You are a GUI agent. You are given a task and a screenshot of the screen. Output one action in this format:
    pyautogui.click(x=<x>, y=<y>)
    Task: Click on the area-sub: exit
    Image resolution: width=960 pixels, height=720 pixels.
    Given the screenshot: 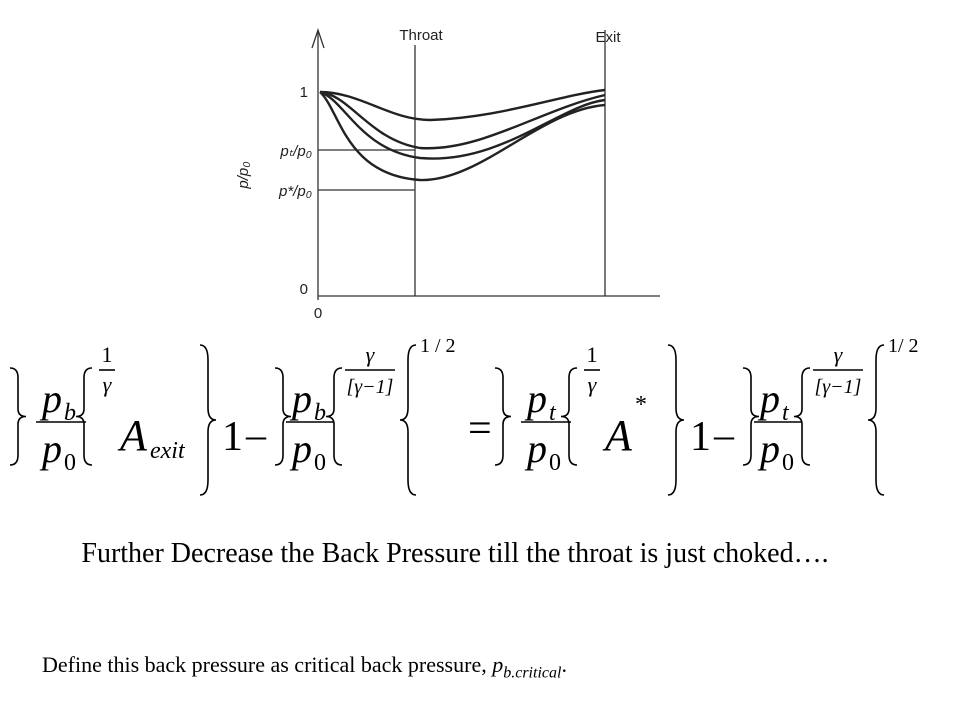 What is the action you would take?
    pyautogui.click(x=168, y=451)
    